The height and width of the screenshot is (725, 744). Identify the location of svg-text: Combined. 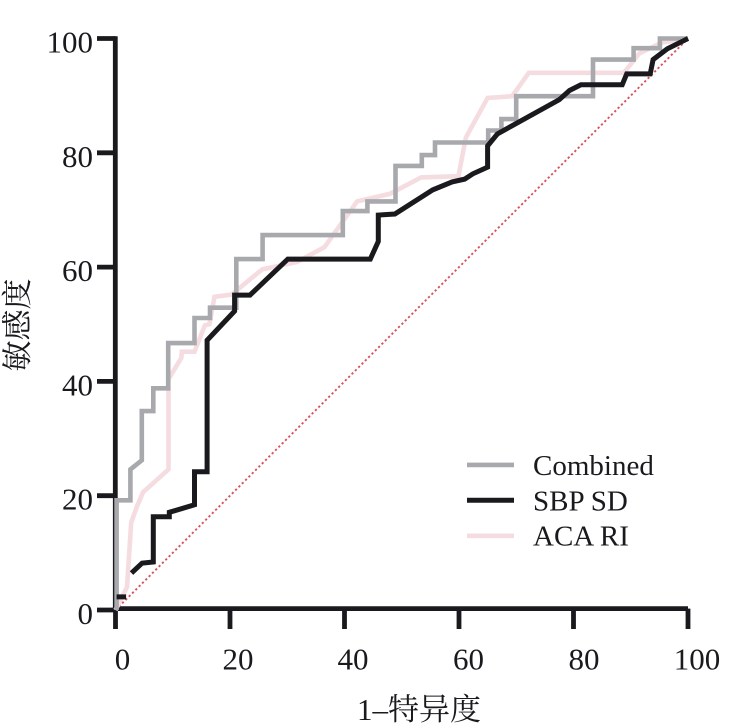
(593, 466).